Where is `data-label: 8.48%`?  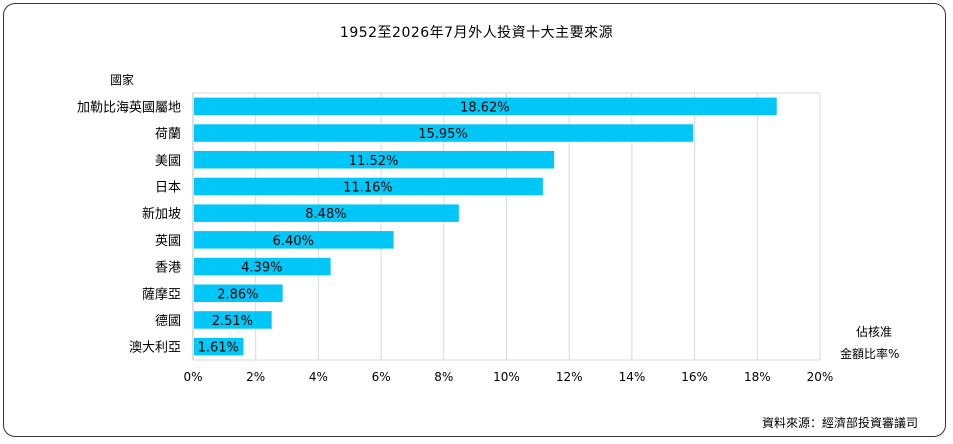
data-label: 8.48% is located at coordinates (325, 214).